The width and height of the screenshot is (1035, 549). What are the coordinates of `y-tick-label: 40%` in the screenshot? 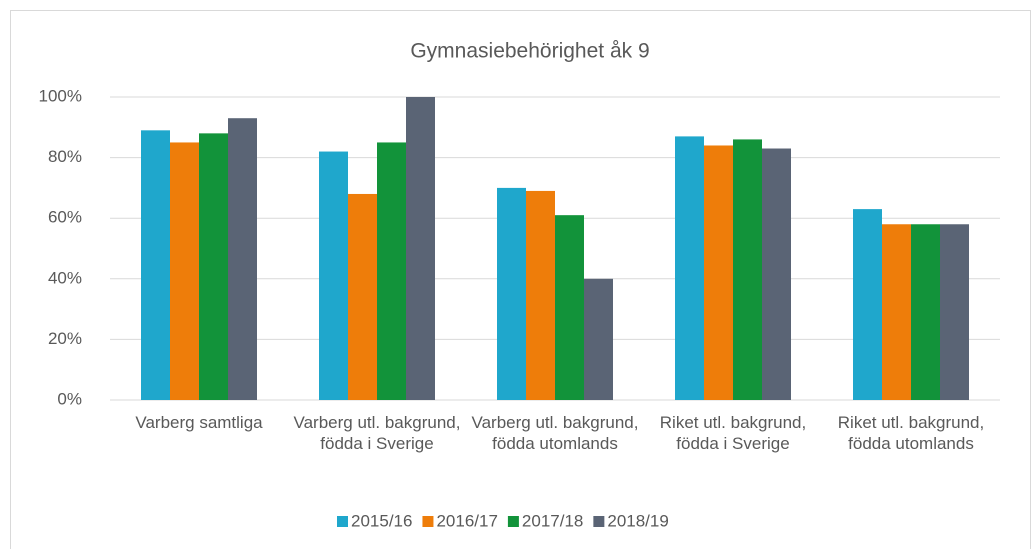 It's located at (65, 277).